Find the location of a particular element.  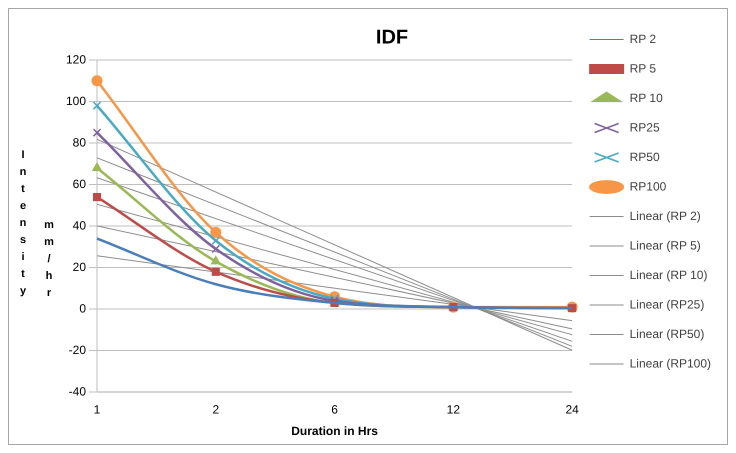

y-tick-label: -20 is located at coordinates (77, 349).